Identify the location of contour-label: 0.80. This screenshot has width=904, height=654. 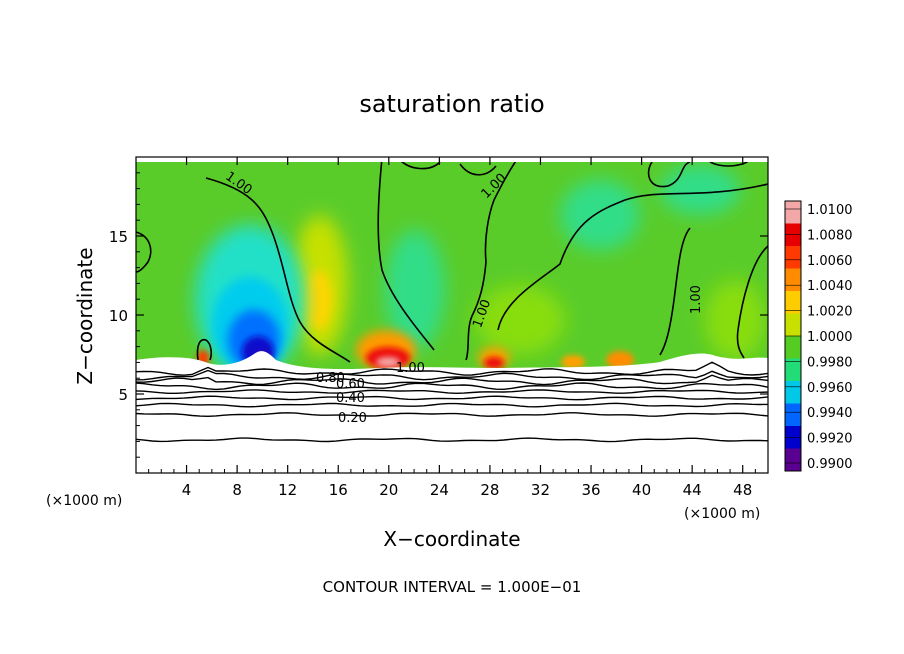
(330, 378).